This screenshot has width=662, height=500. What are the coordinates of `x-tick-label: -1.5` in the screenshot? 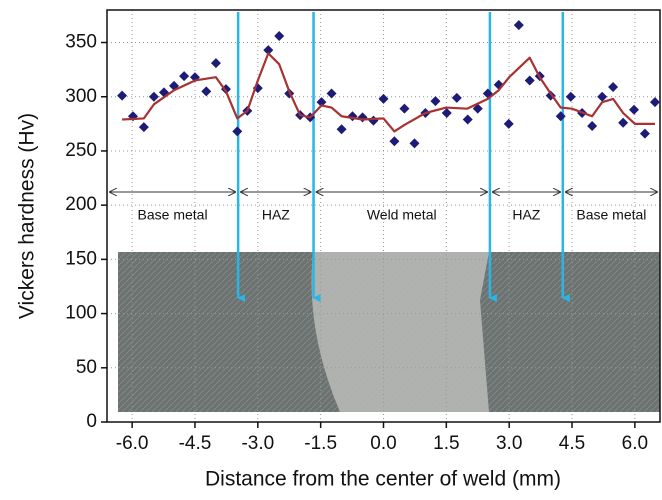 It's located at (320, 443).